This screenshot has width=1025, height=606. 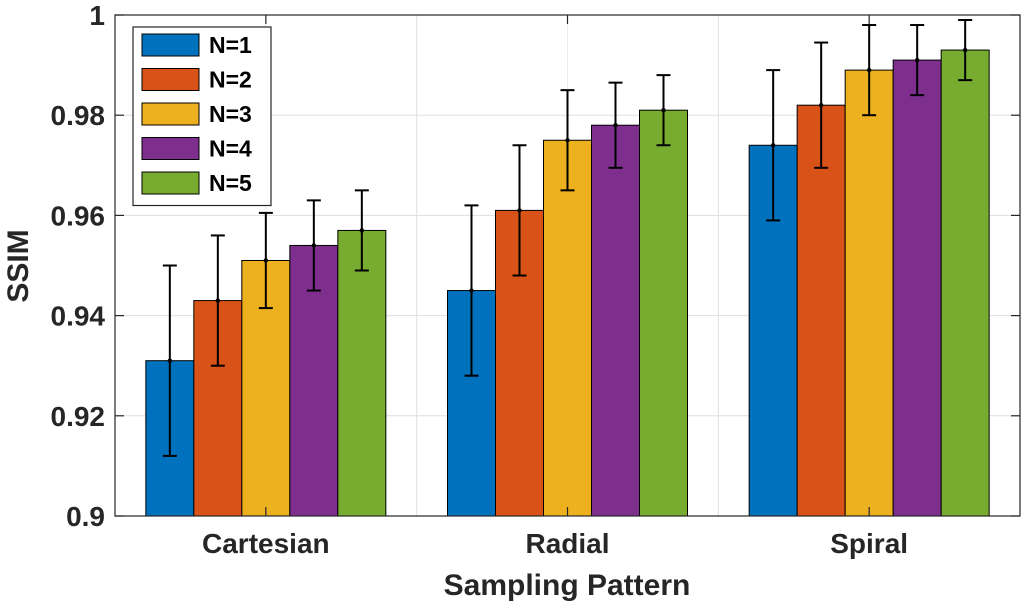 I want to click on y-tick-label: 0.98, so click(x=78, y=115).